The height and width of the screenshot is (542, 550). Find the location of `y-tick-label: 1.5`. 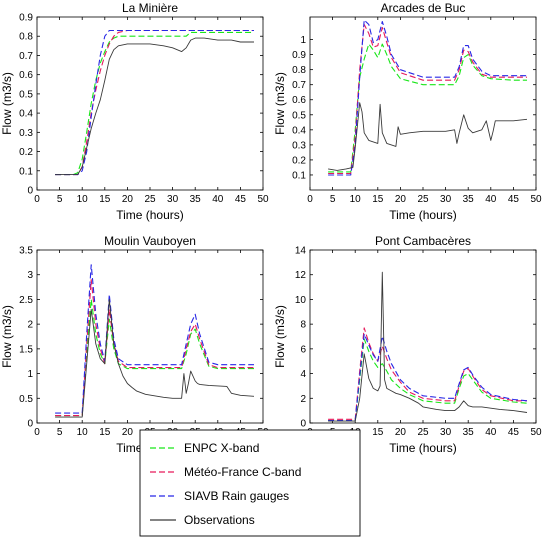

y-tick-label: 1.5 is located at coordinates (26, 349).